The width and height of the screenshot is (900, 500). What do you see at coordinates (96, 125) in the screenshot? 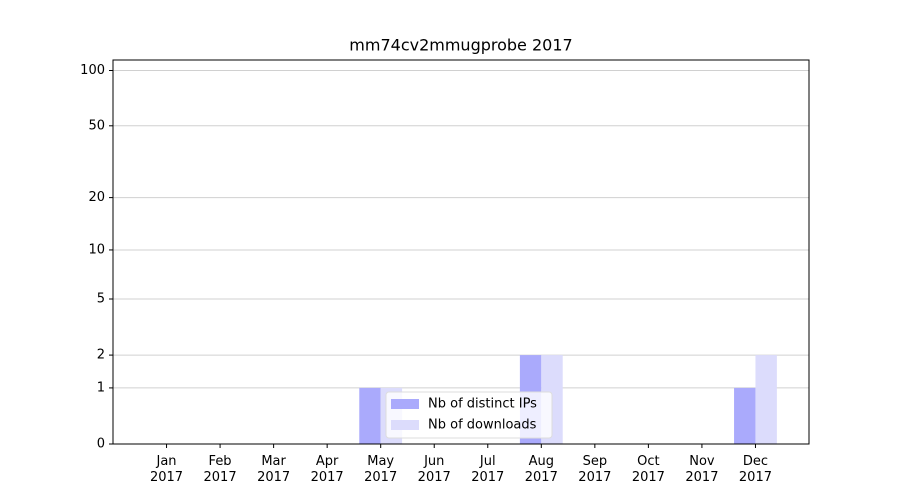
I see `y-tick-label: 50` at bounding box center [96, 125].